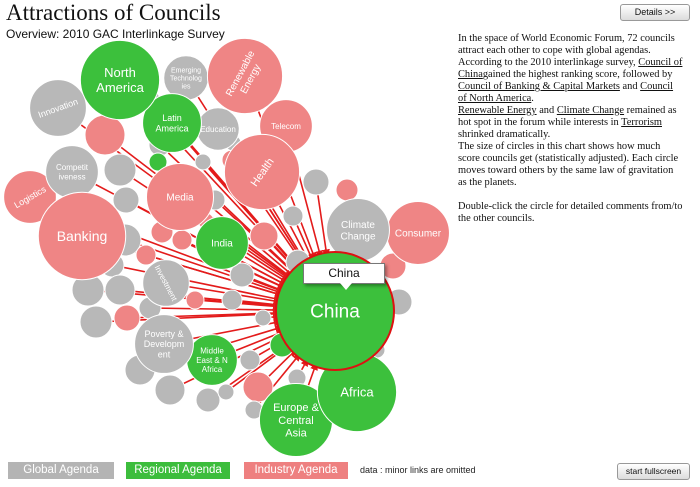 The height and width of the screenshot is (487, 700). What do you see at coordinates (570, 68) in the screenshot?
I see `council-of-china-link: Council of China` at bounding box center [570, 68].